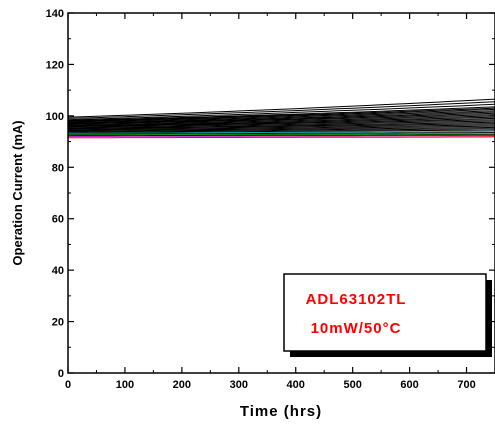 This screenshot has height=426, width=495. I want to click on x-tick-label: 700, so click(466, 385).